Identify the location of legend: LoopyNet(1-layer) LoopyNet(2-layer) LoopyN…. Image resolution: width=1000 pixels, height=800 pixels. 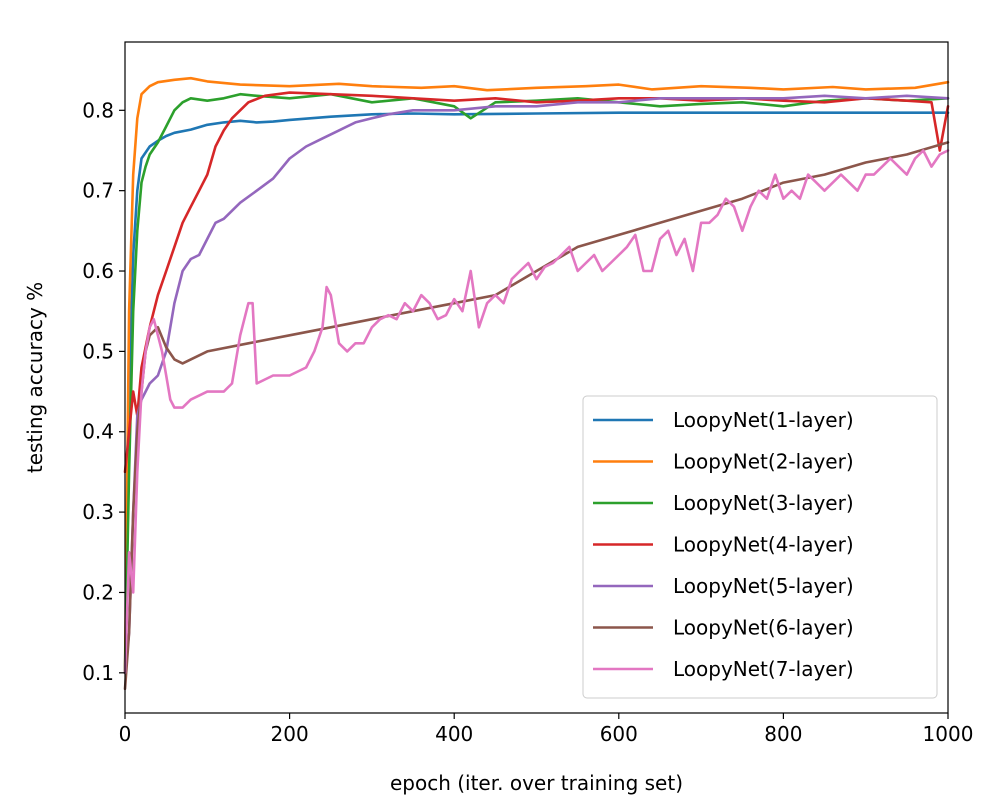
(760, 547).